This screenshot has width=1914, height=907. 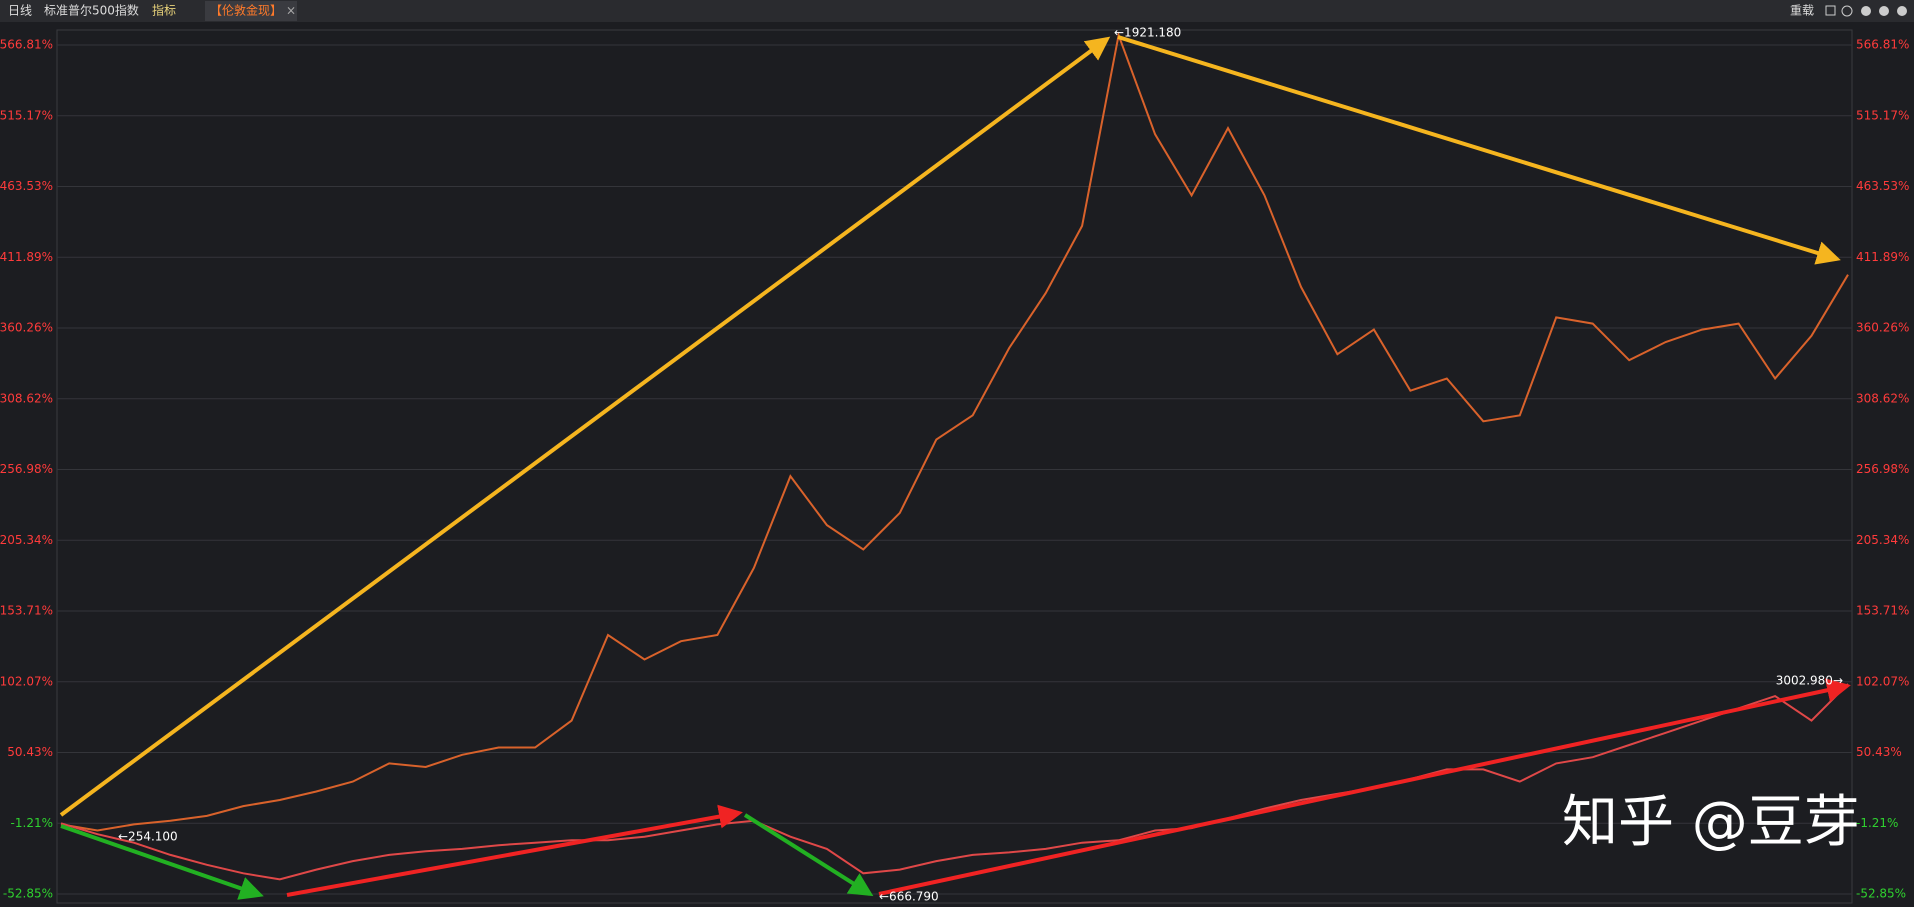 I want to click on y2-tick-label: 256.98%, so click(x=1882, y=469).